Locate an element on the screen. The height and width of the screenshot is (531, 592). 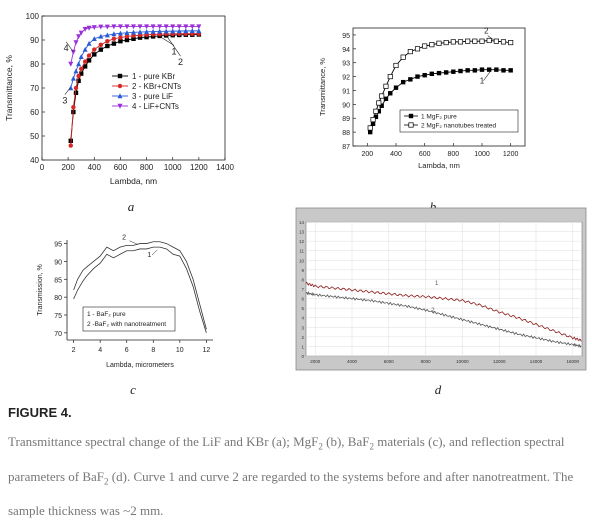
y-tick-label: 12 is located at coordinates (302, 241).